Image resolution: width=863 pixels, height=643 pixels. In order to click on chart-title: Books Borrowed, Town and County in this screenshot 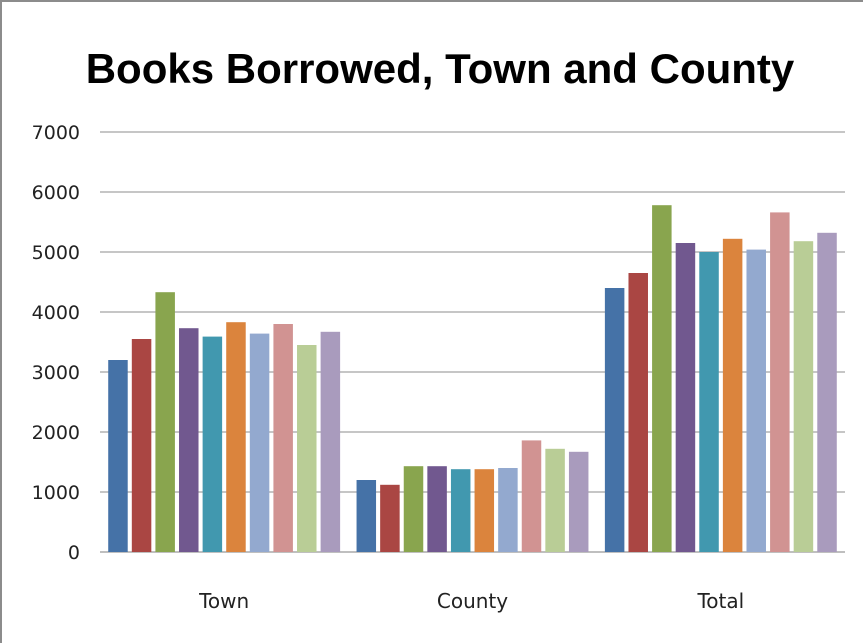, I will do `click(440, 68)`.